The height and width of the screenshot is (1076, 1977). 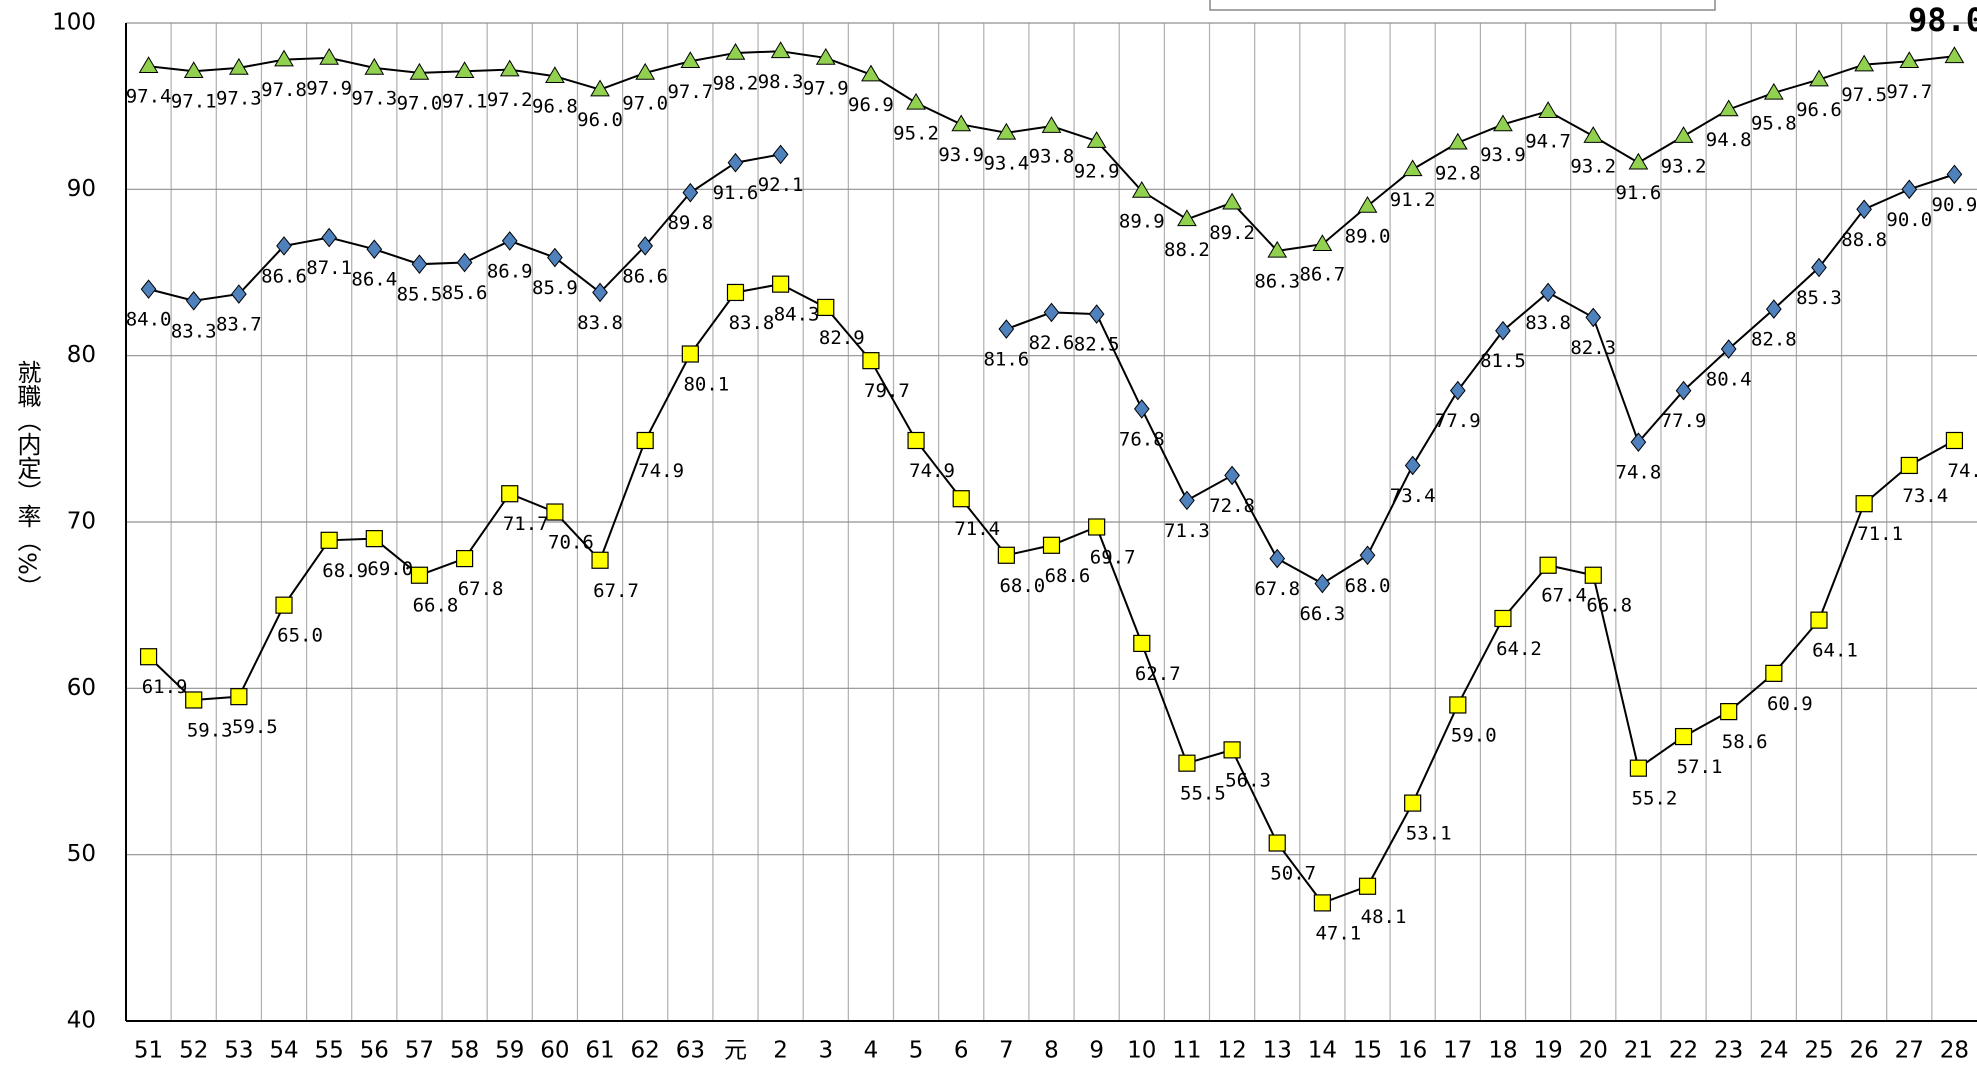 I want to click on value-label: 47.1, so click(x=1338, y=933).